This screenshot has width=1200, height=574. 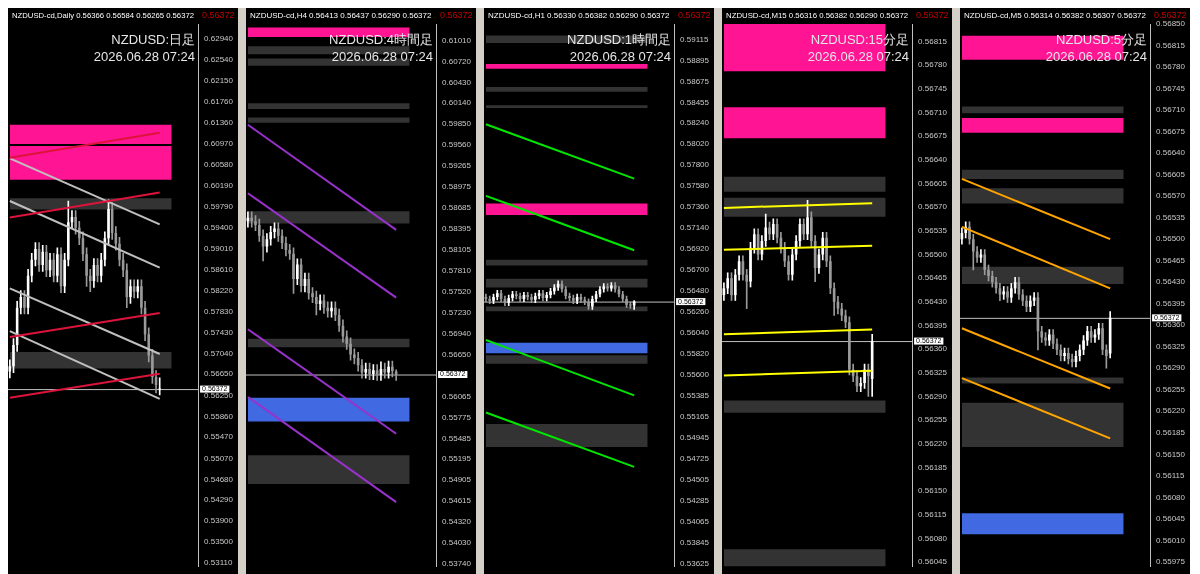 I want to click on y-tick-label: 0.57230, so click(x=457, y=312).